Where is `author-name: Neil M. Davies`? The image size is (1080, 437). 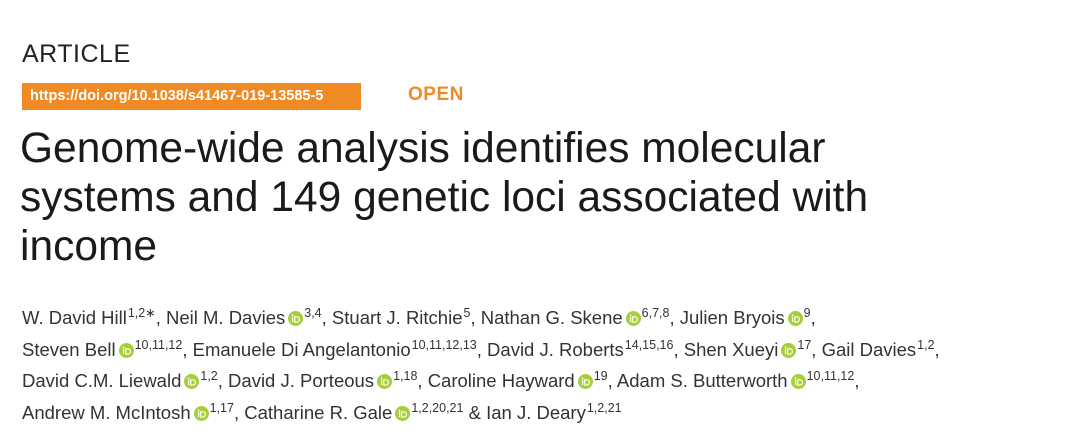 author-name: Neil M. Davies is located at coordinates (226, 317).